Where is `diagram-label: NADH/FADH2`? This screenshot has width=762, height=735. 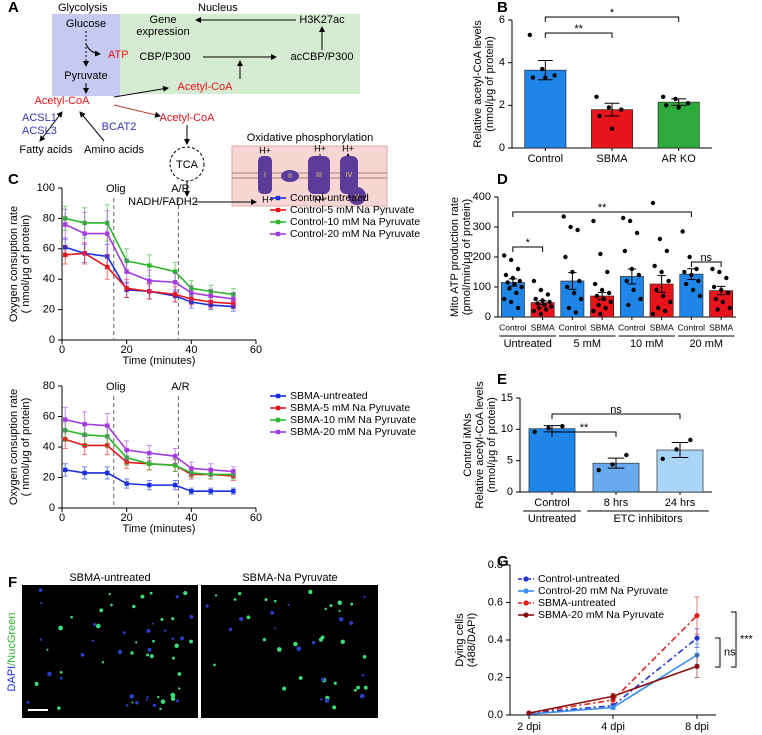
diagram-label: NADH/FADH2 is located at coordinates (163, 202).